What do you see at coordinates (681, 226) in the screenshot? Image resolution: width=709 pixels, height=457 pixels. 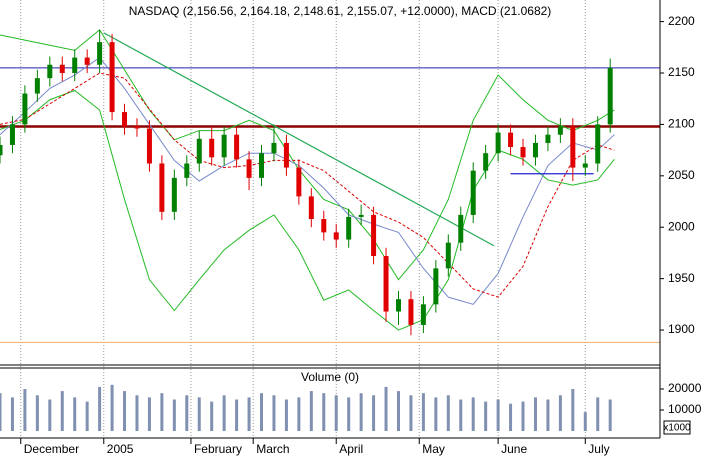 I see `y-tick-label: 2000` at bounding box center [681, 226].